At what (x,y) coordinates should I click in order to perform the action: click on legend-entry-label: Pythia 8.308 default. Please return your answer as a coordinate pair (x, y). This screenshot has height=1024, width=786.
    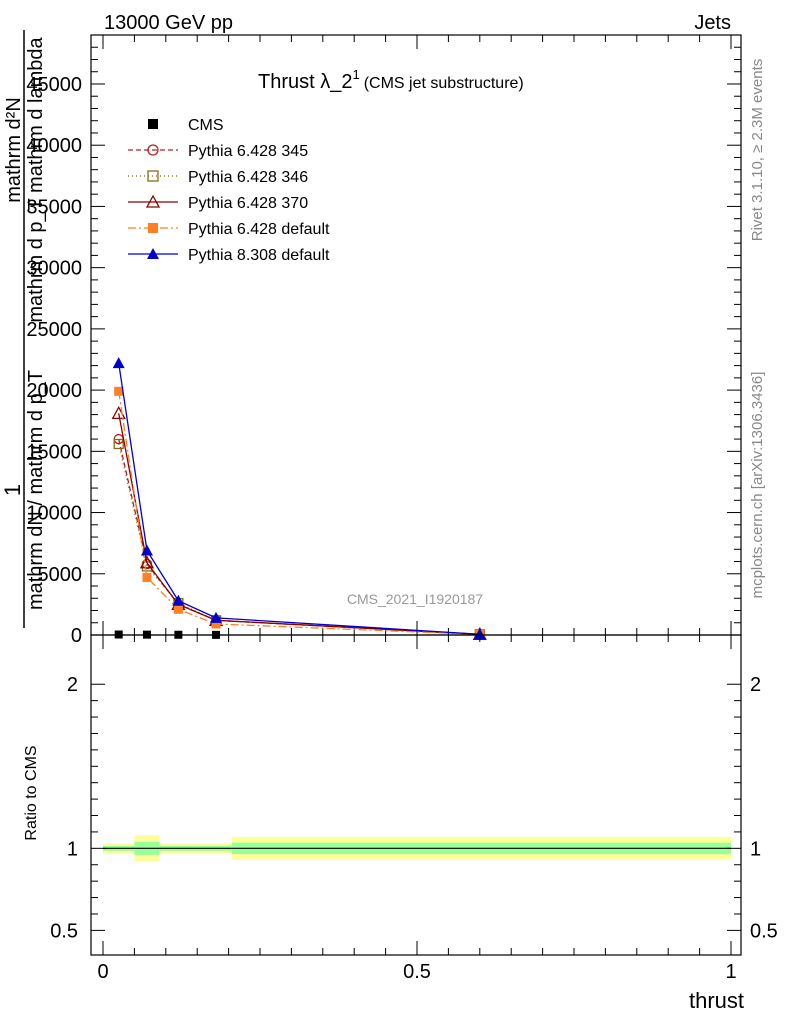
    Looking at the image, I should click on (259, 255).